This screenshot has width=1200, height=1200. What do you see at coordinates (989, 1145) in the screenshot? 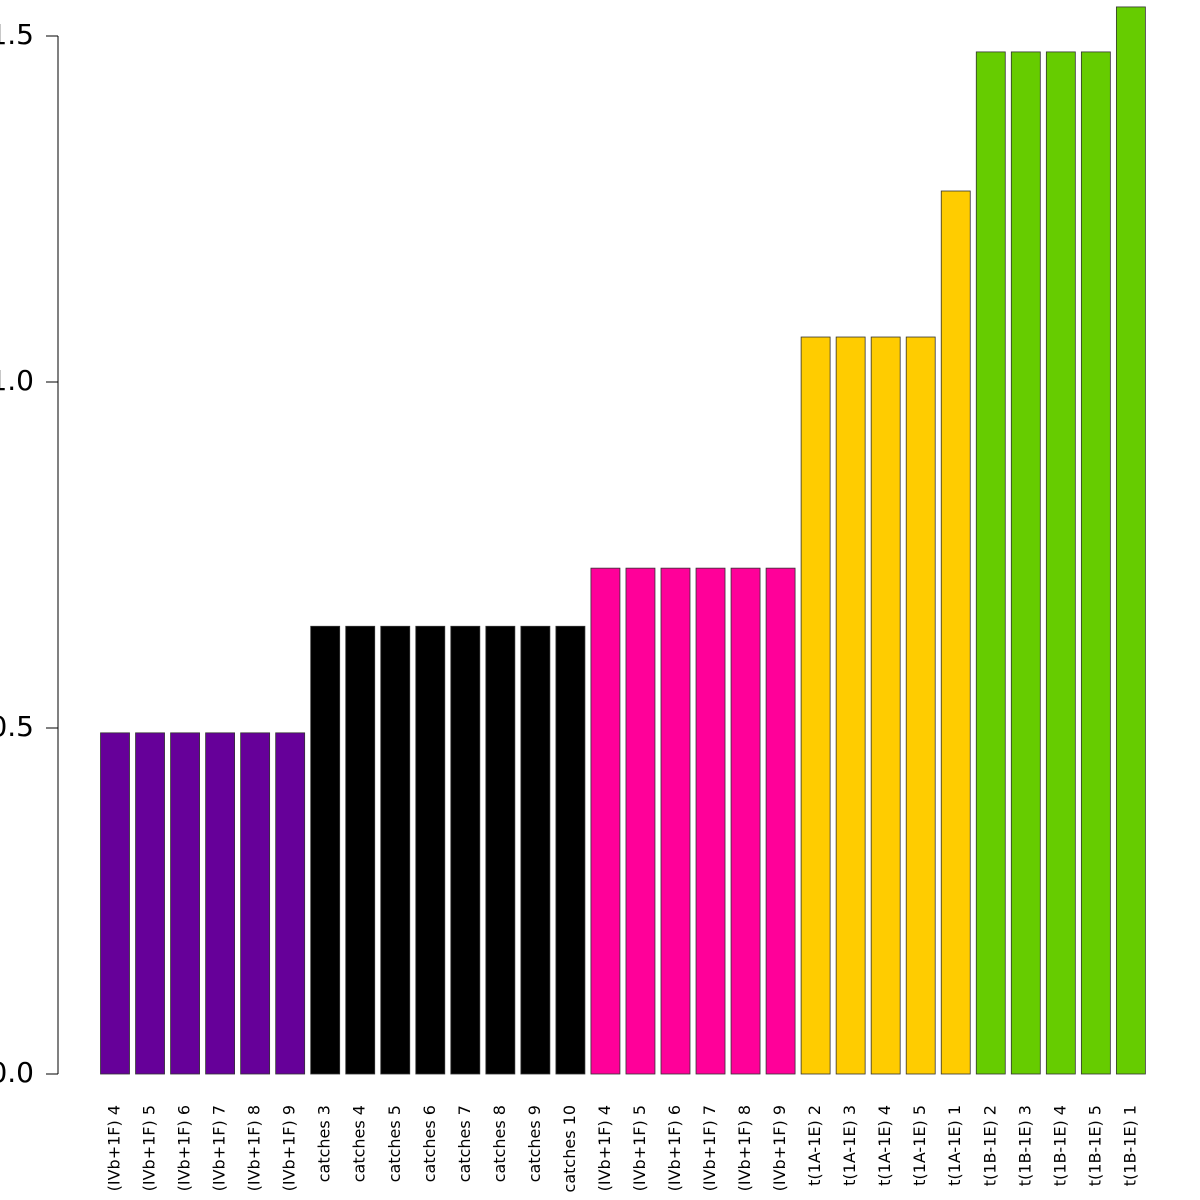
I see `x-tick-label: t(1B-1E) 2` at bounding box center [989, 1145].